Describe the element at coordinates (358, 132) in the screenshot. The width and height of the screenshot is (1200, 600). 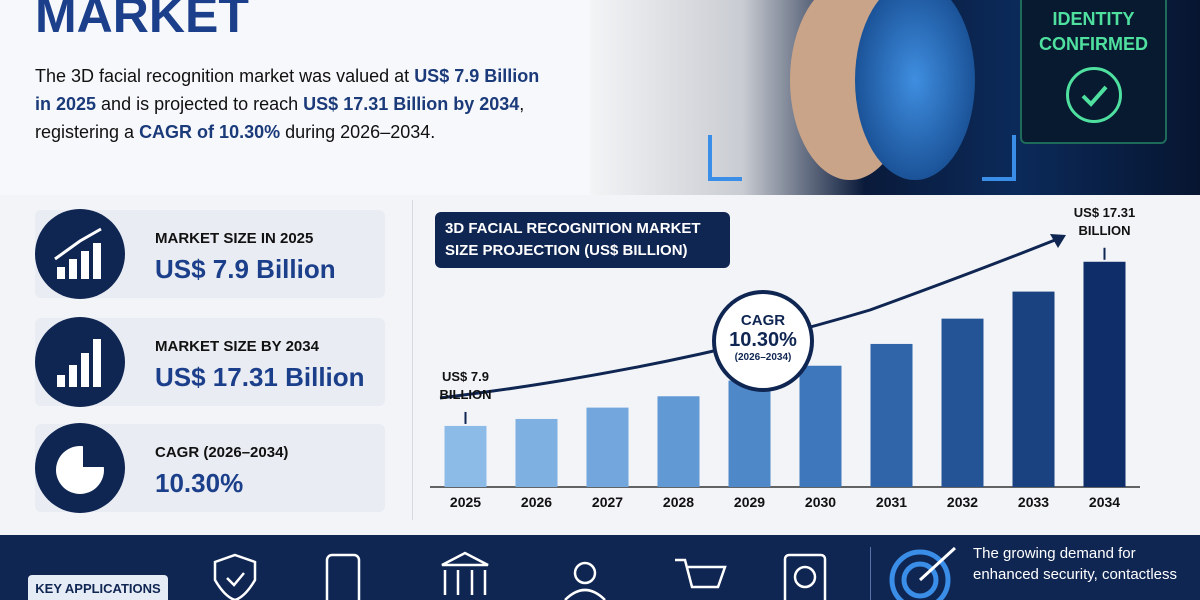
I see `intro-segment: during 2026–2034.` at that location.